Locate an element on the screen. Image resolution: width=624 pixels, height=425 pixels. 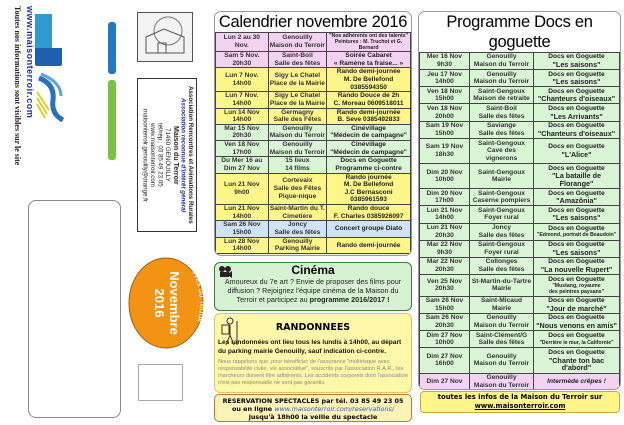
cc-logo-bottom is located at coordinates (112, 120).